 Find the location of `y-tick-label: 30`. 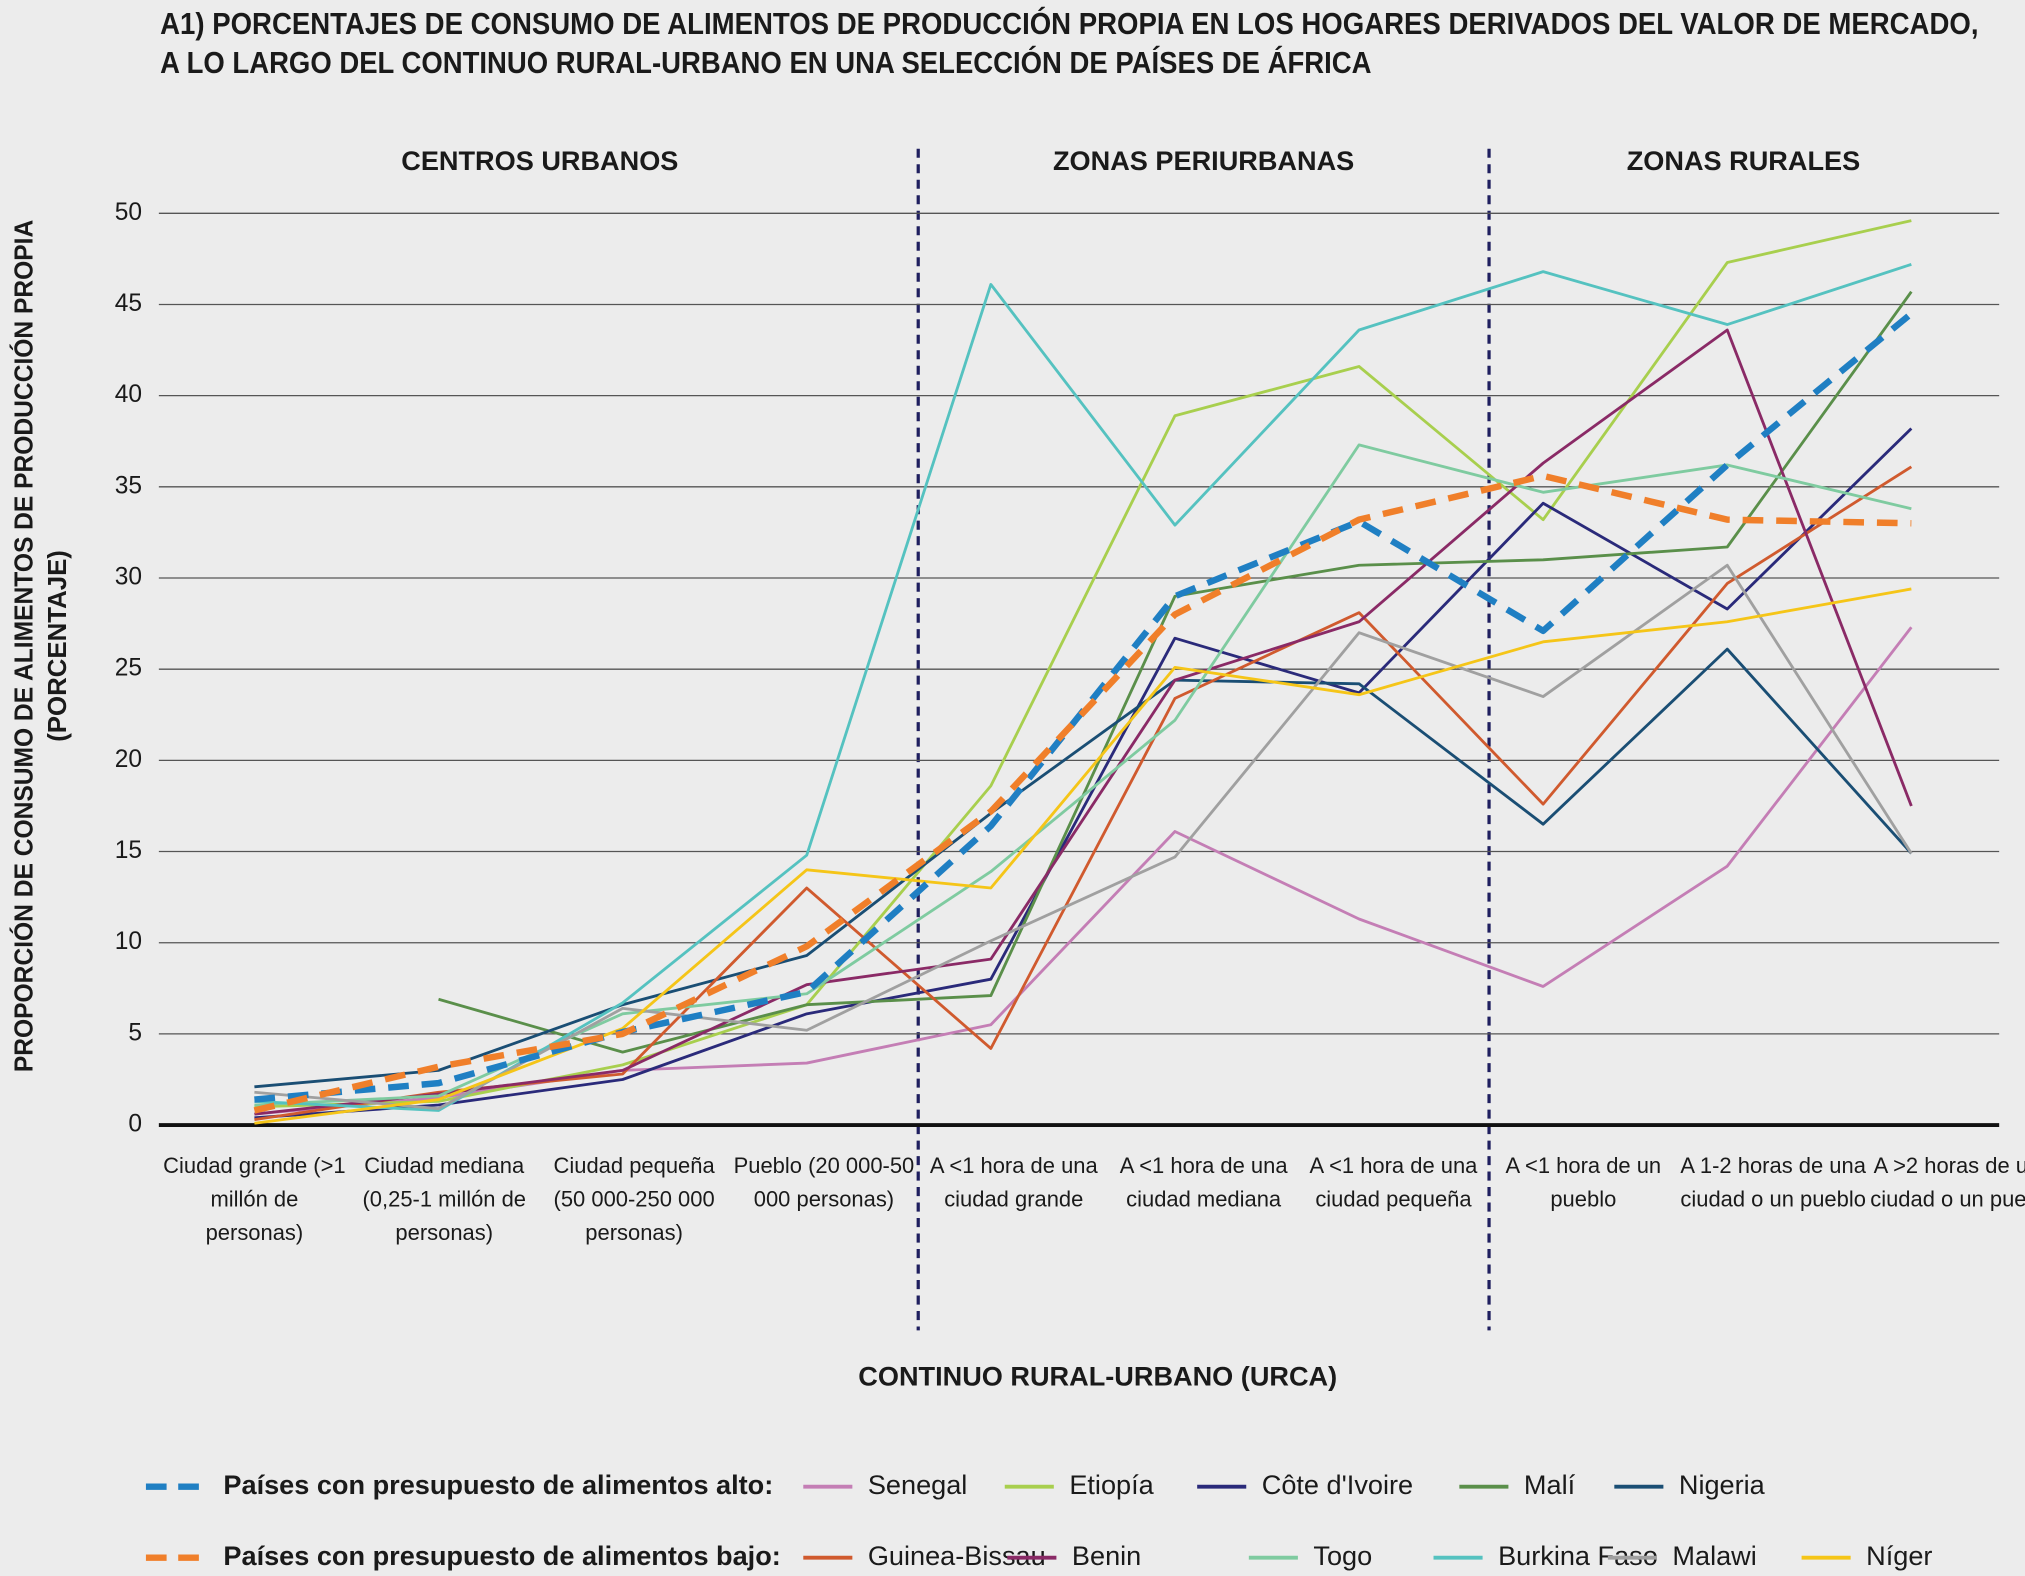

y-tick-label: 30 is located at coordinates (128, 576).